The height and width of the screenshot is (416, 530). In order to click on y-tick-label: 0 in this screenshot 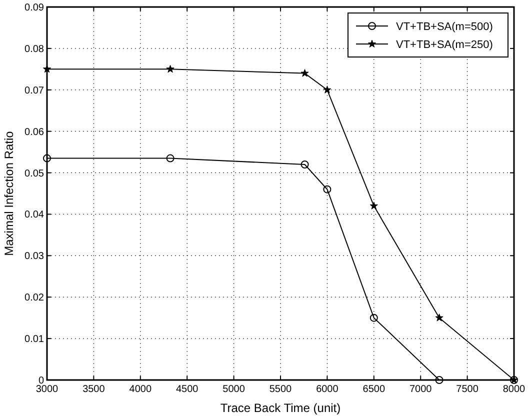, I will do `click(41, 381)`.